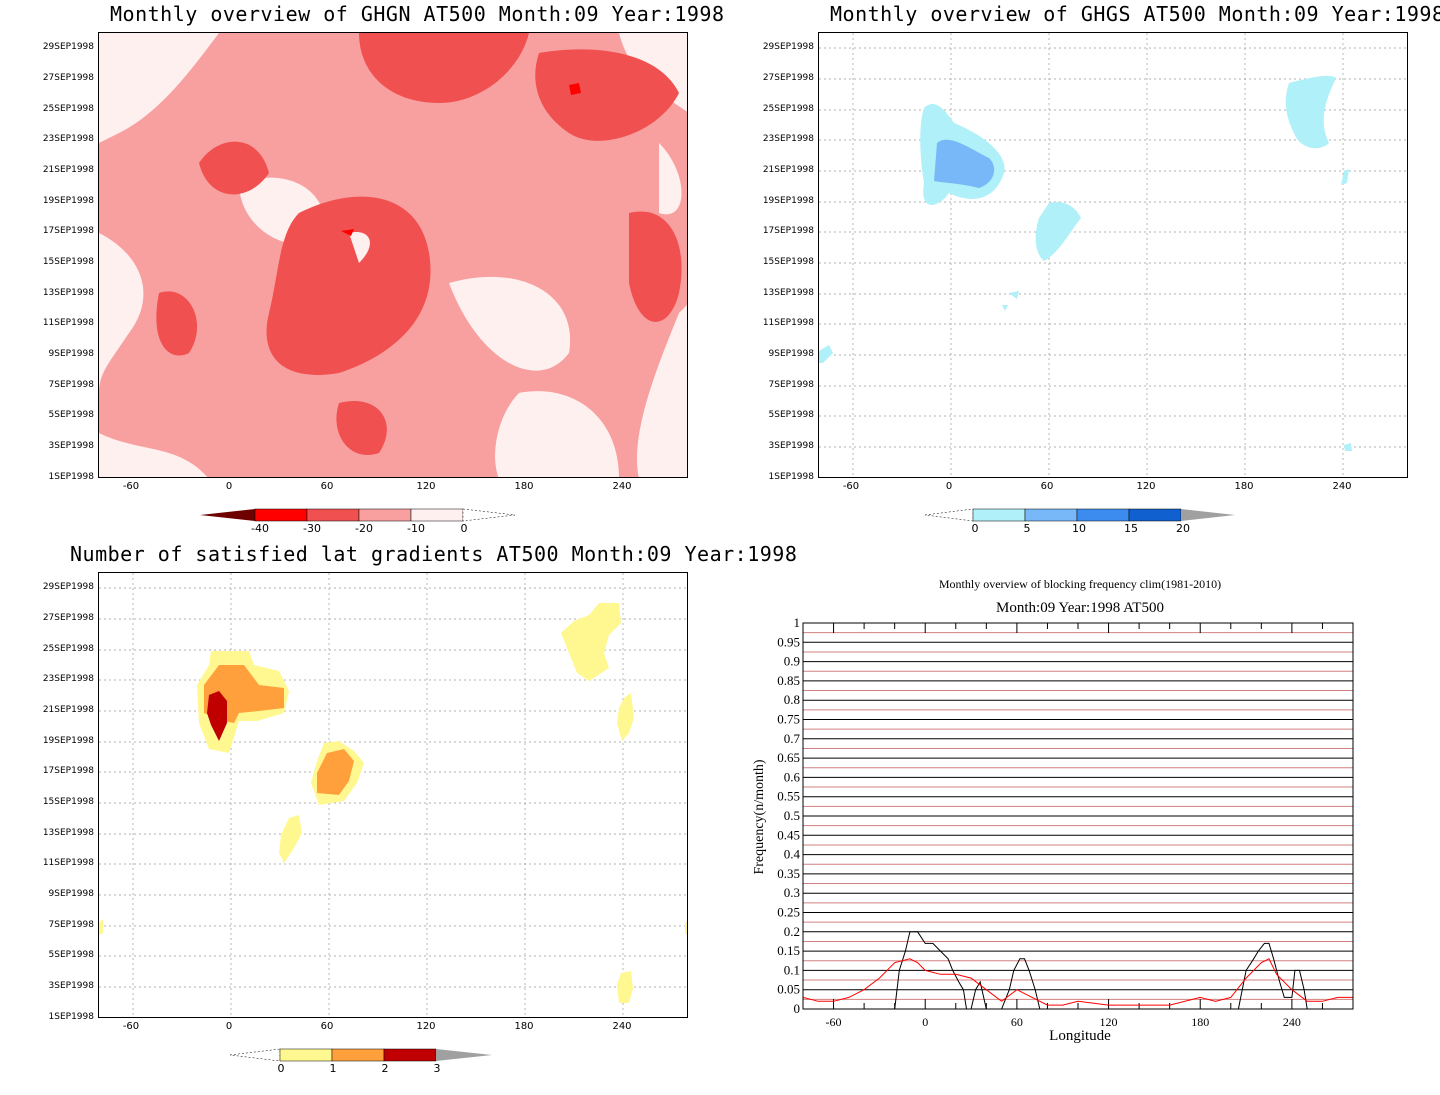  Describe the element at coordinates (131, 486) in the screenshot. I see `x-tick: -60` at that location.